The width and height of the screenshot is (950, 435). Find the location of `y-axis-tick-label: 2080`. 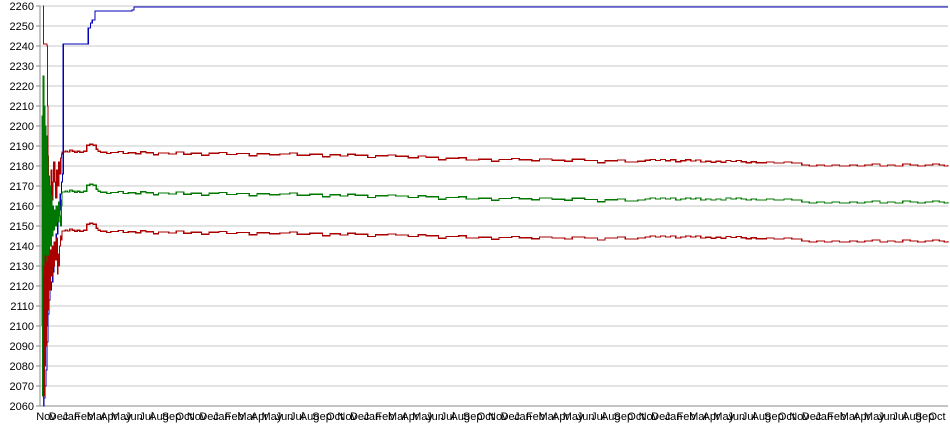

y-axis-tick-label: 2080 is located at coordinates (22, 367).